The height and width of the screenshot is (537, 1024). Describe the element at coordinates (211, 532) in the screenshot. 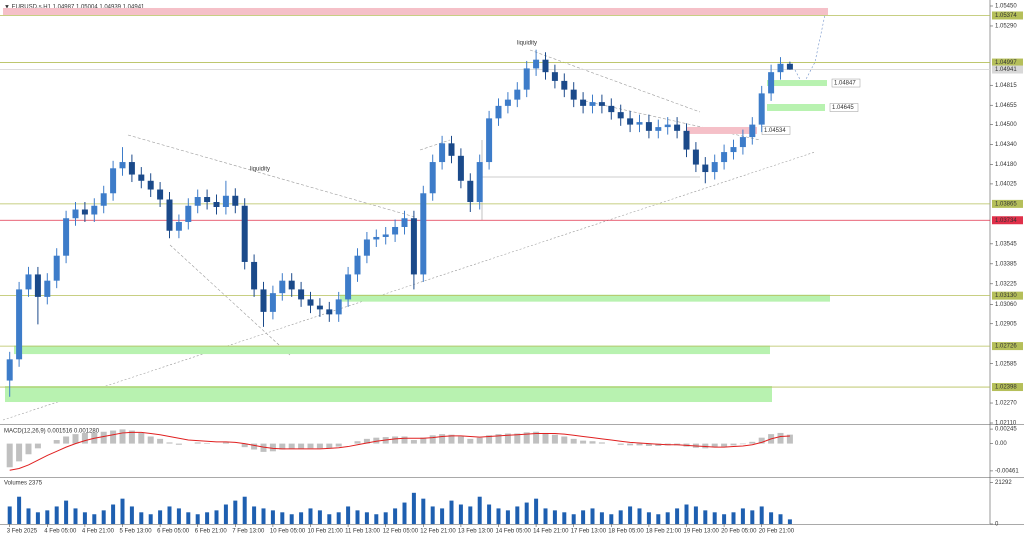

I see `x-tick-label: 6 Feb 21:00` at that location.